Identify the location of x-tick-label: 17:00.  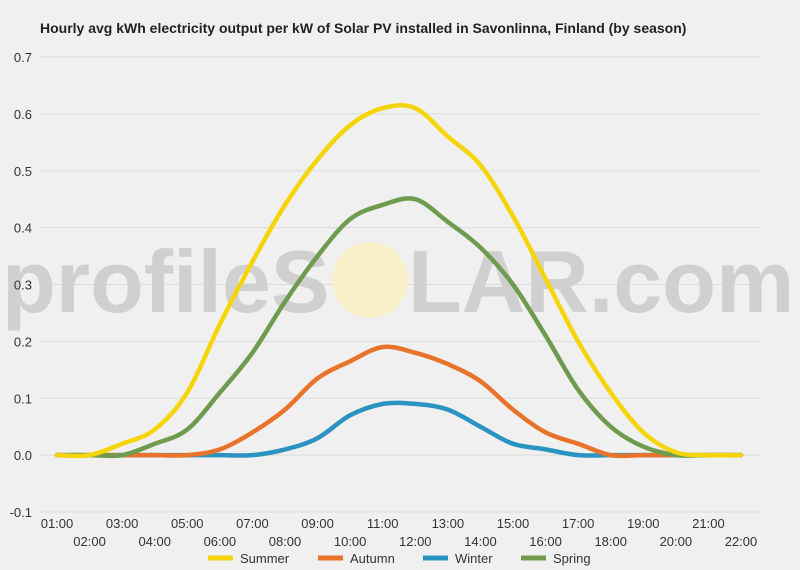
(578, 523).